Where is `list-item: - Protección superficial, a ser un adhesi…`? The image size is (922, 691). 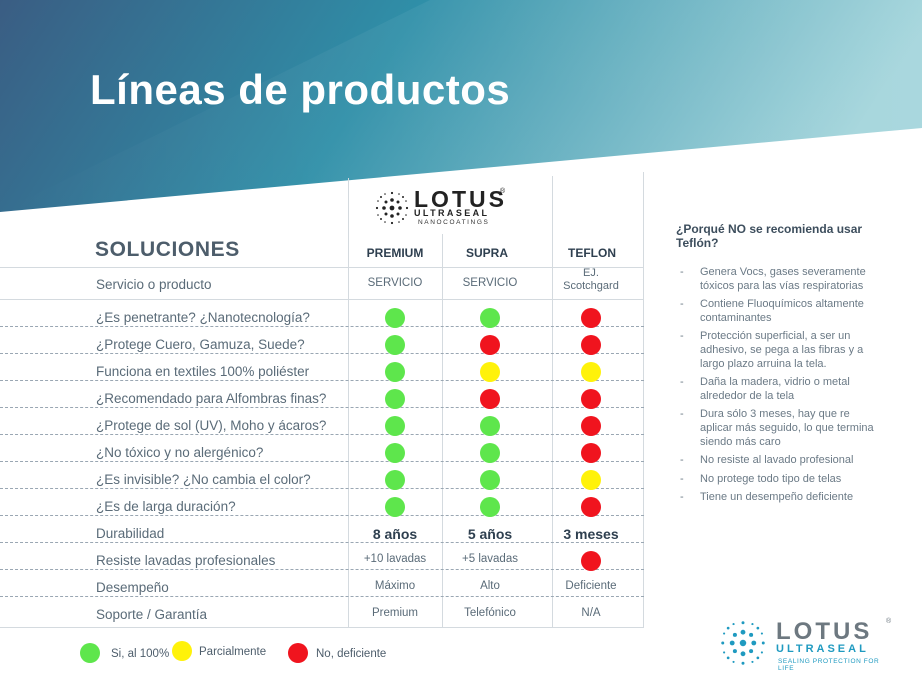
list-item: - Protección superficial, a ser un adhesi… is located at coordinates (780, 350).